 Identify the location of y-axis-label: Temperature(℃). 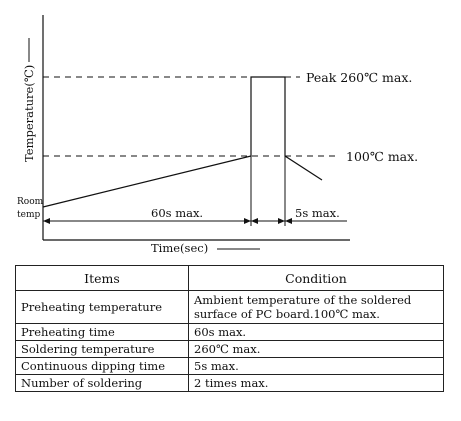
(29, 113).